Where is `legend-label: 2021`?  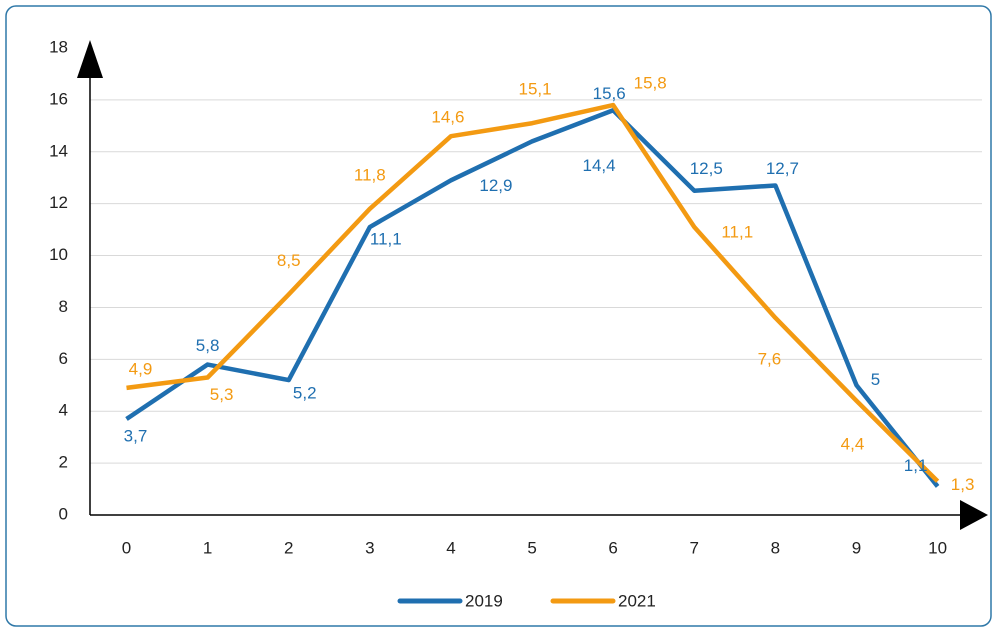 legend-label: 2021 is located at coordinates (637, 600).